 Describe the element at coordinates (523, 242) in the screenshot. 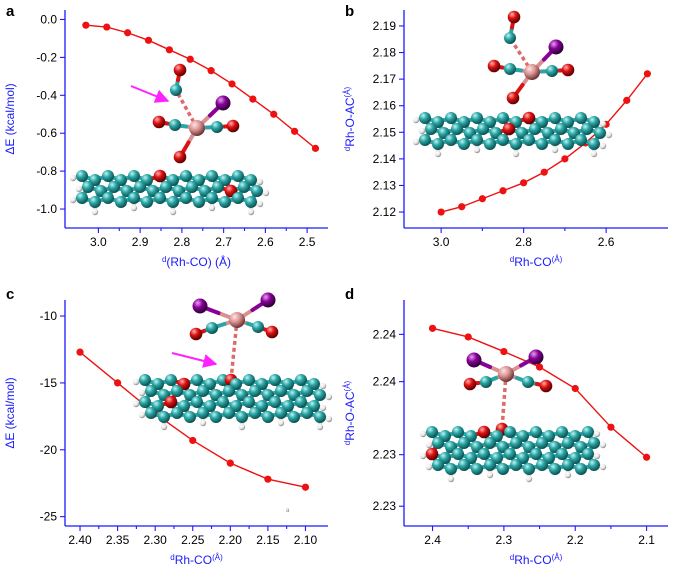

I see `x-tick-label: 2.8` at that location.